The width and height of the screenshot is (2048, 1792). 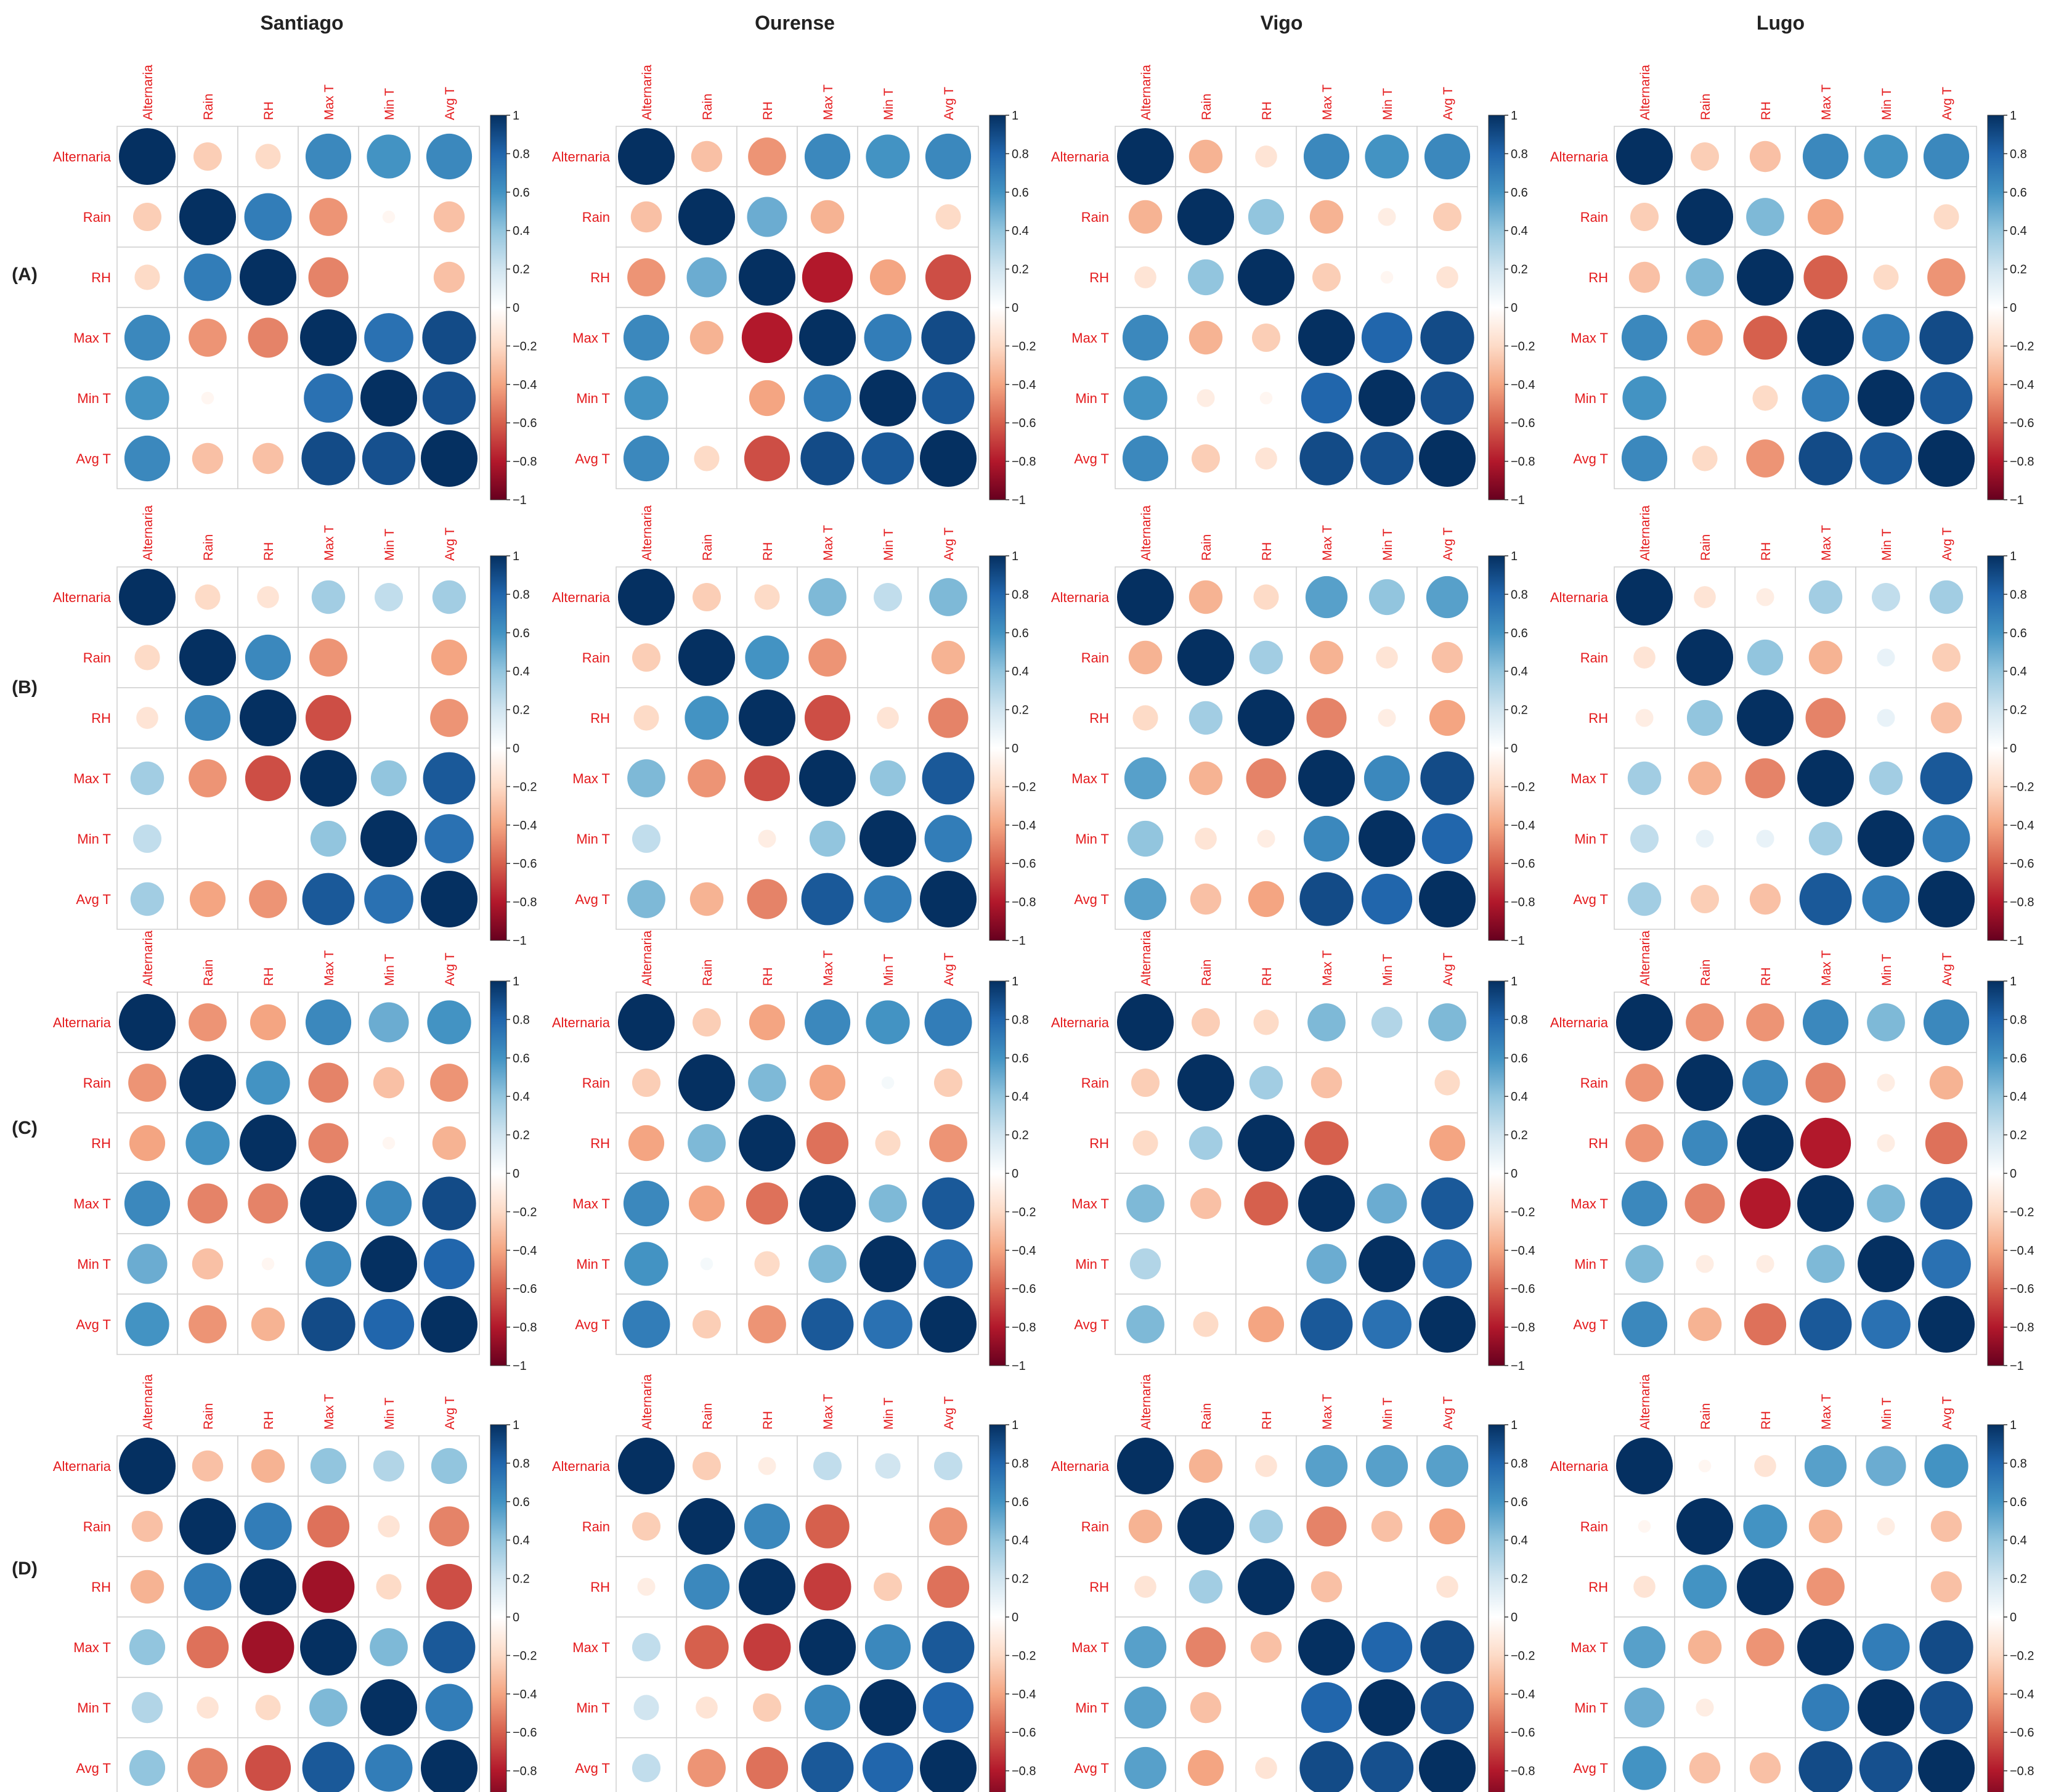 I want to click on corr-circle: Rain / Rain: 1, so click(x=207, y=1527).